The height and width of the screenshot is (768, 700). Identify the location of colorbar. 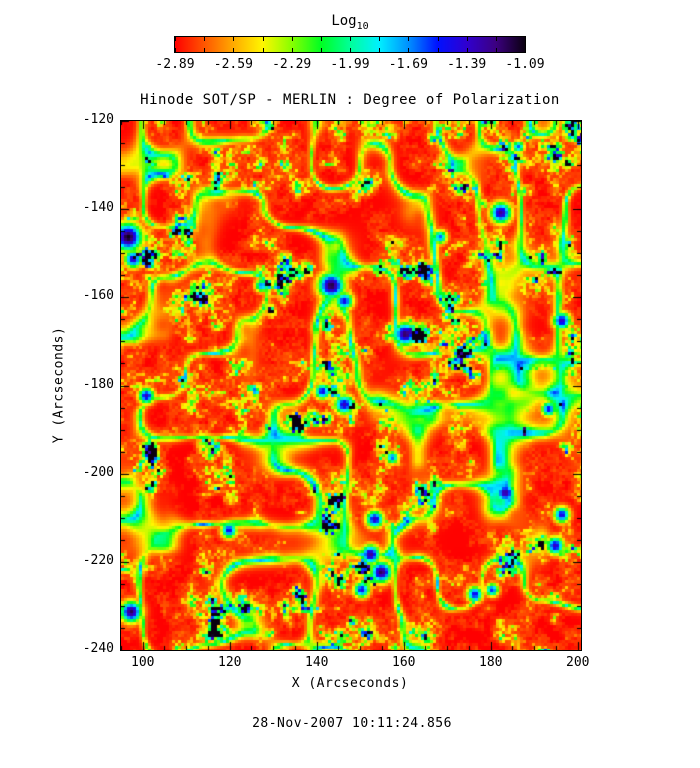
(350, 44).